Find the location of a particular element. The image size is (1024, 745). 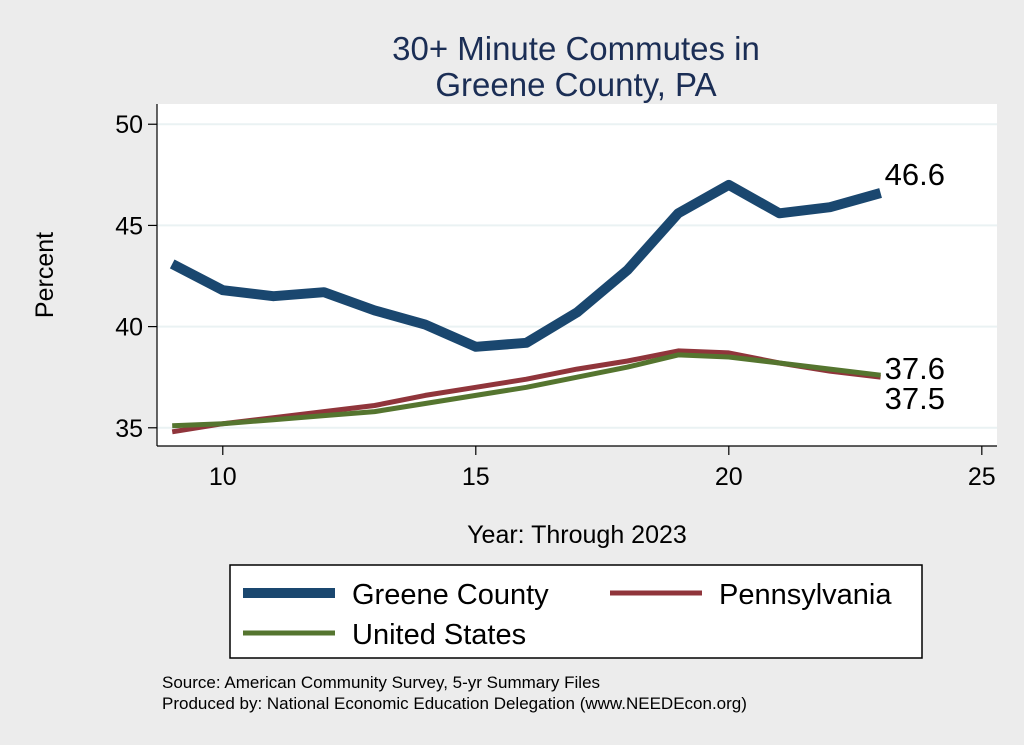

x-axis-title: Year: Through 2023 is located at coordinates (577, 535).